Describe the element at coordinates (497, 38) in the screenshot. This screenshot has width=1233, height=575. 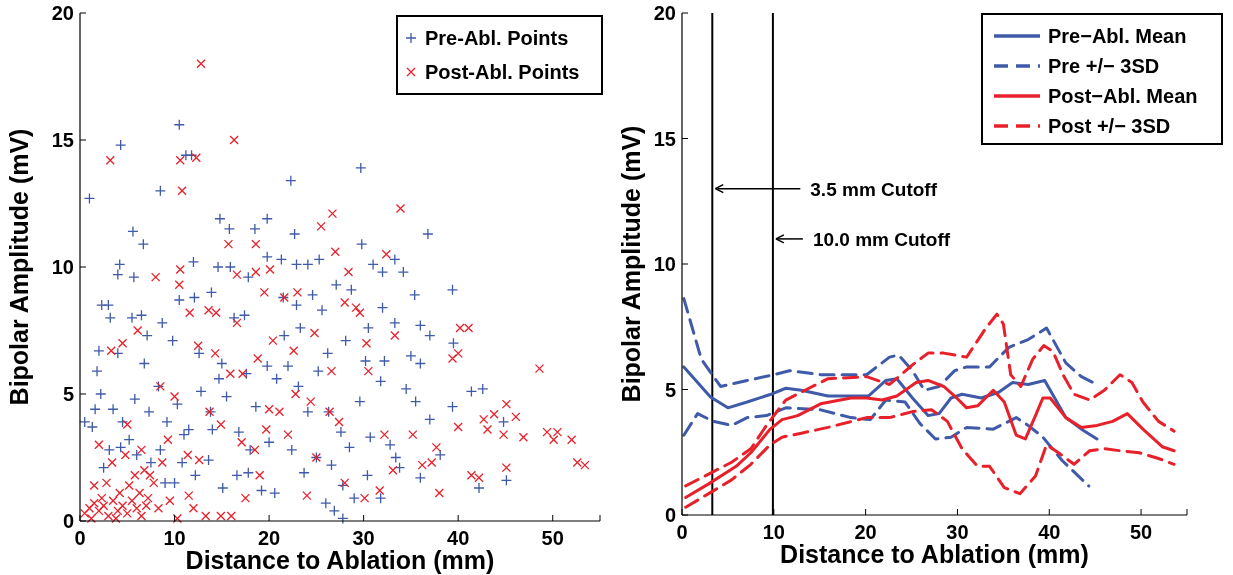
I see `legend-label: Pre-Abl. Points` at that location.